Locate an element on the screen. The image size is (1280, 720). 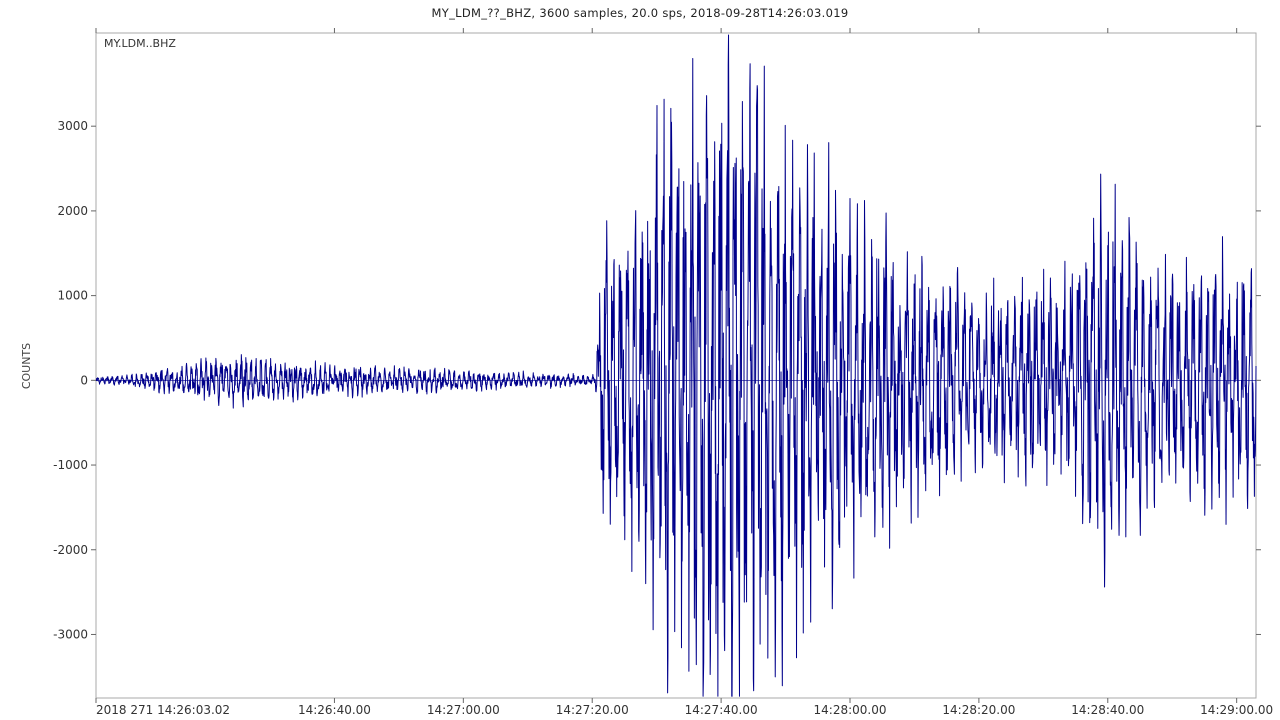
x-tick-label: 14:27:00.00 is located at coordinates (463, 710).